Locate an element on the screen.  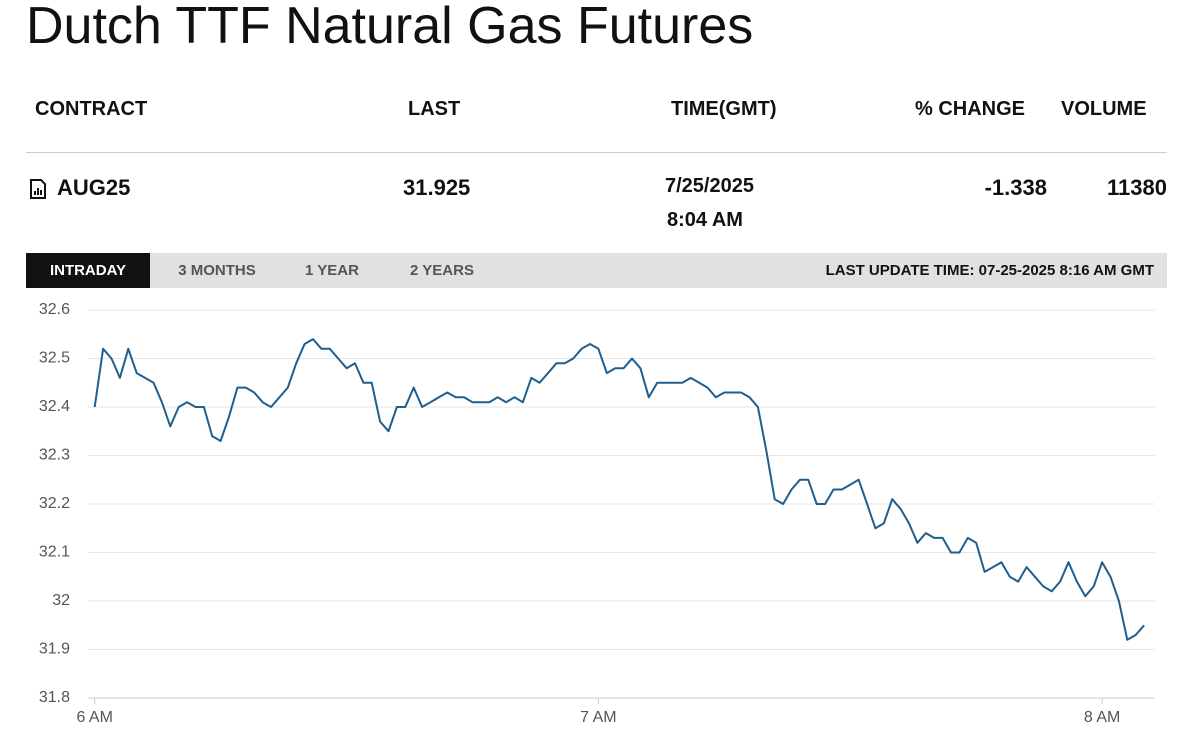
tab: INTRADAY is located at coordinates (88, 270).